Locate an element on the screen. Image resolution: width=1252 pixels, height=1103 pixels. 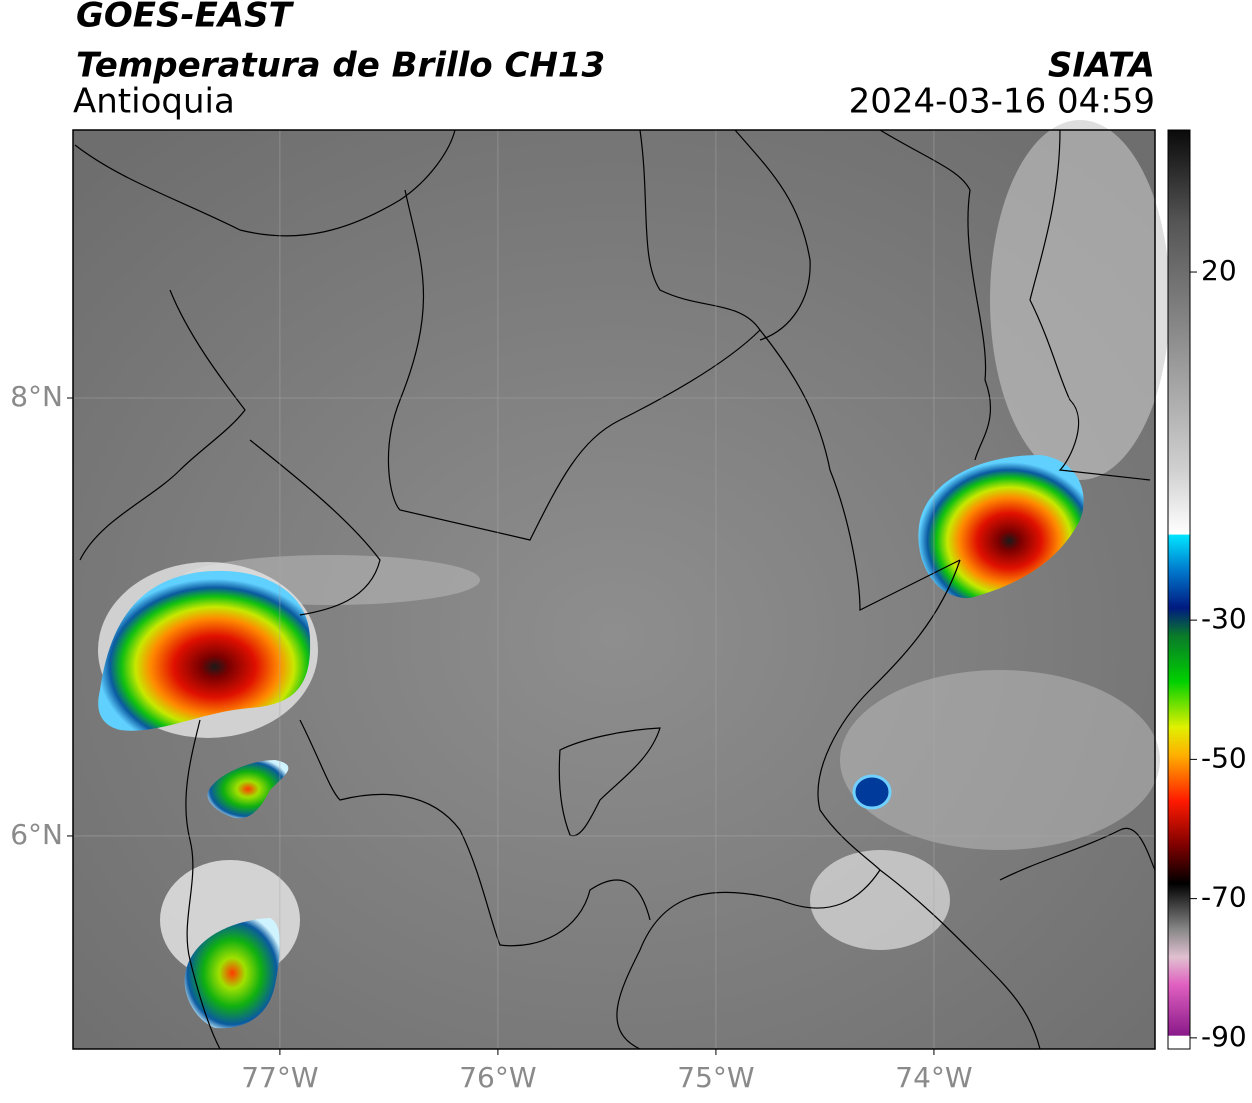
colorbar-tick-label: -70 is located at coordinates (1224, 897).